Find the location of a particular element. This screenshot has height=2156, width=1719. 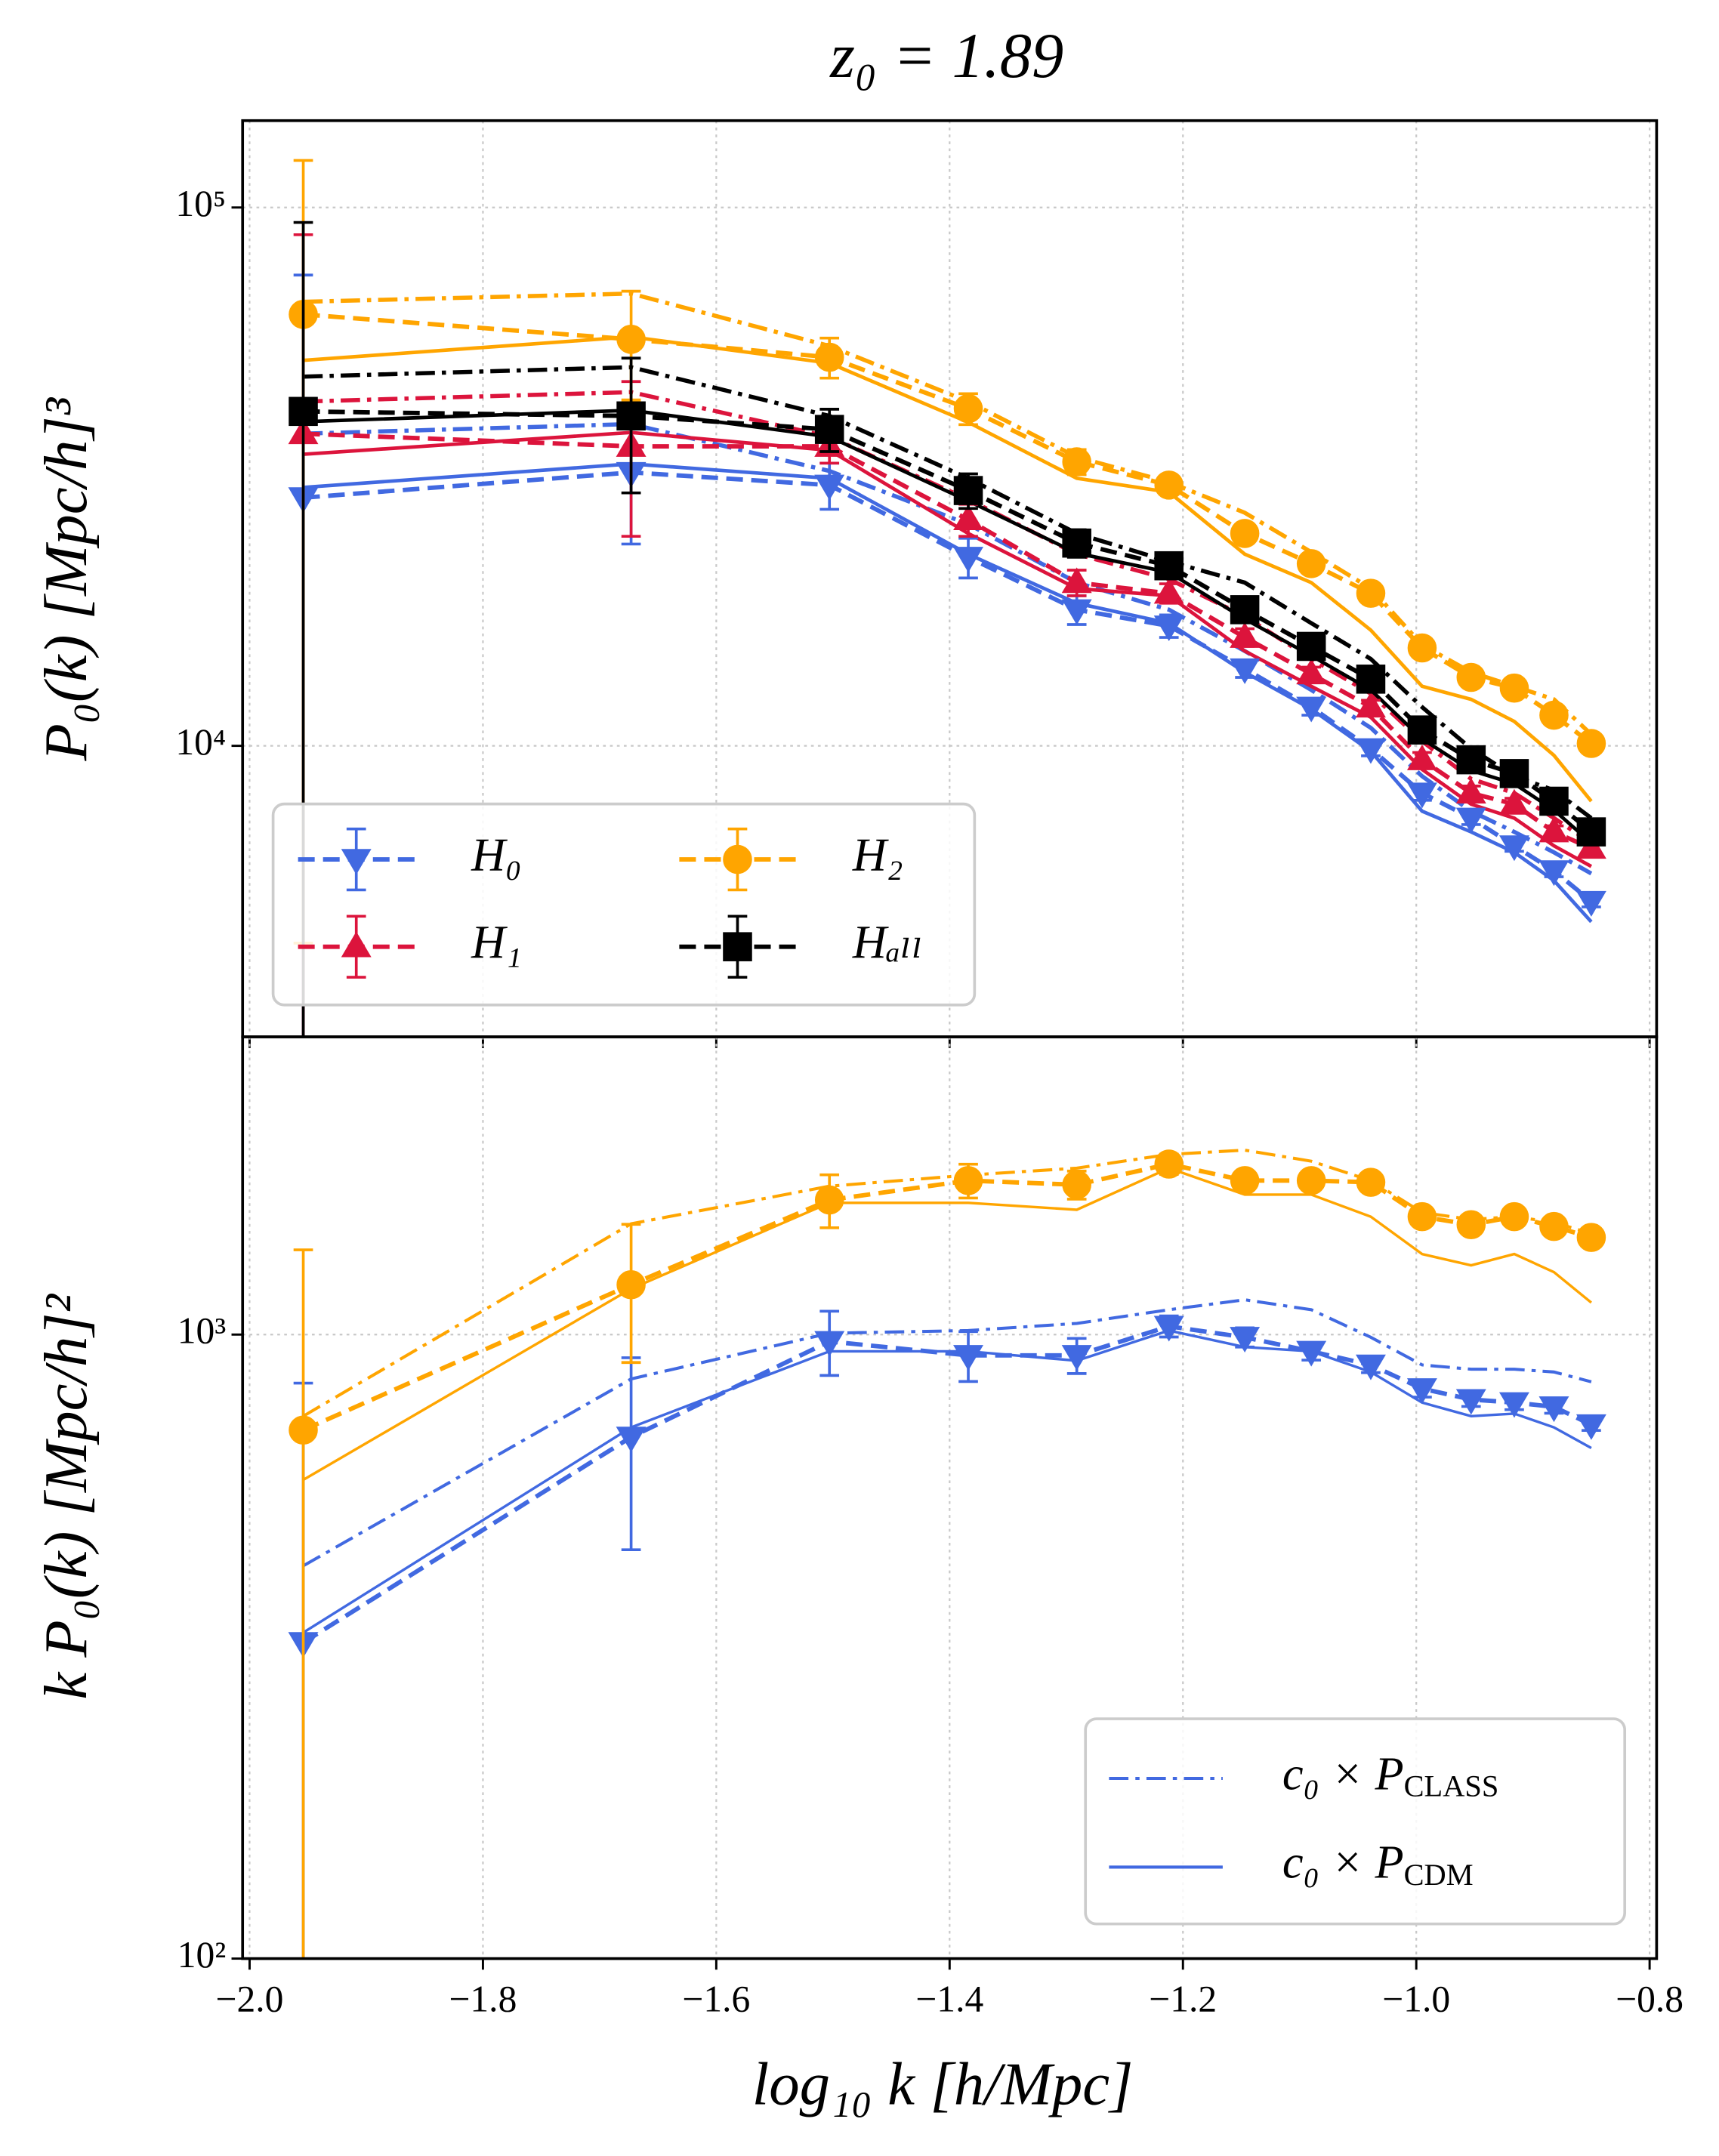

x-tick-label: −0.8 is located at coordinates (1650, 1999).